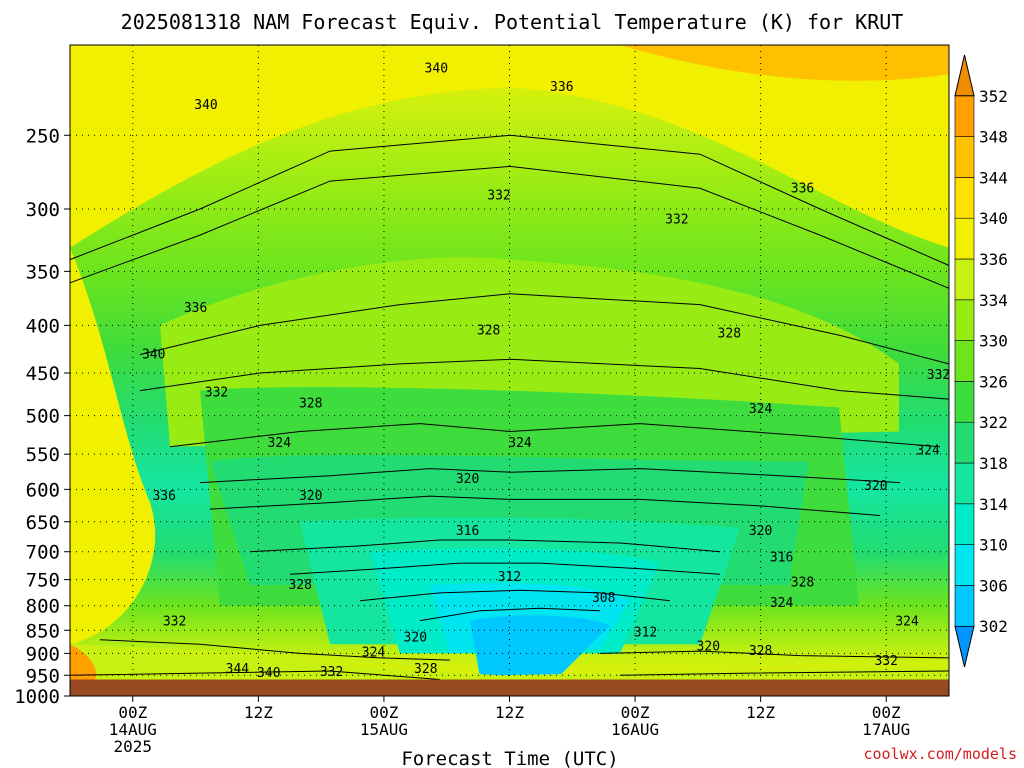 The width and height of the screenshot is (1024, 768). I want to click on y-tick-label: 1000, so click(37, 697).